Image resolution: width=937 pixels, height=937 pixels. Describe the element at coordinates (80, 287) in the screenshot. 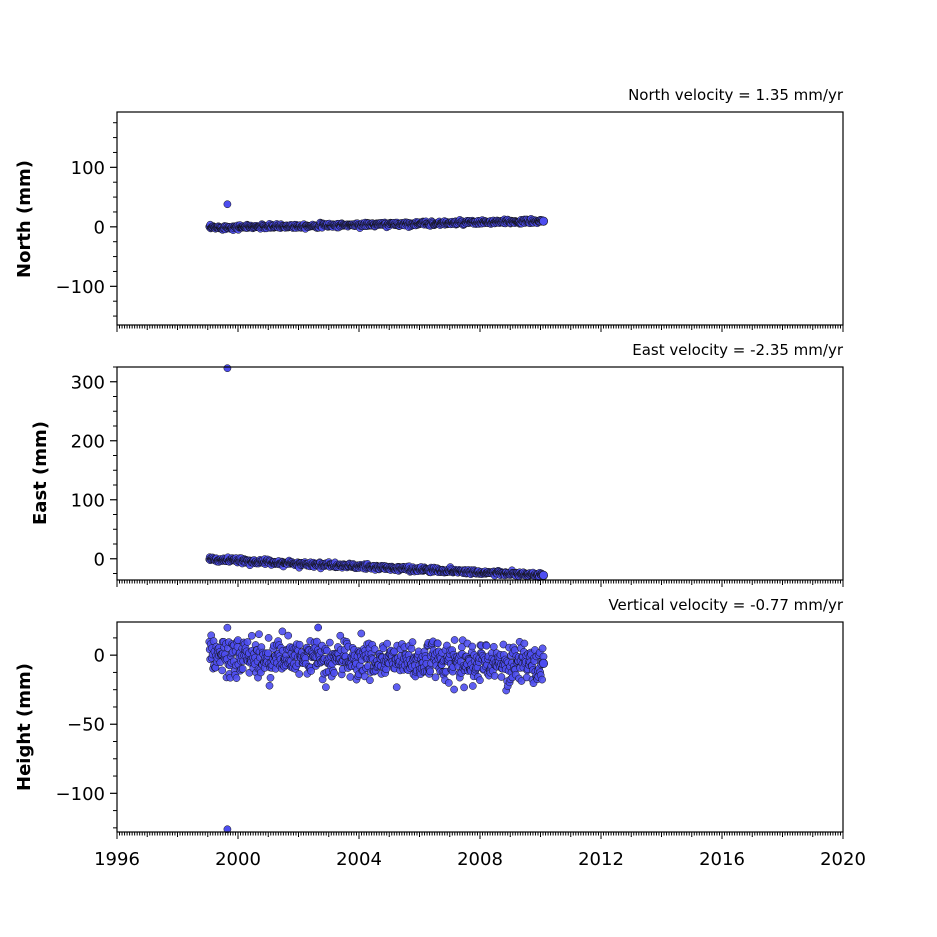

I see `north-ytick-label: −100` at that location.